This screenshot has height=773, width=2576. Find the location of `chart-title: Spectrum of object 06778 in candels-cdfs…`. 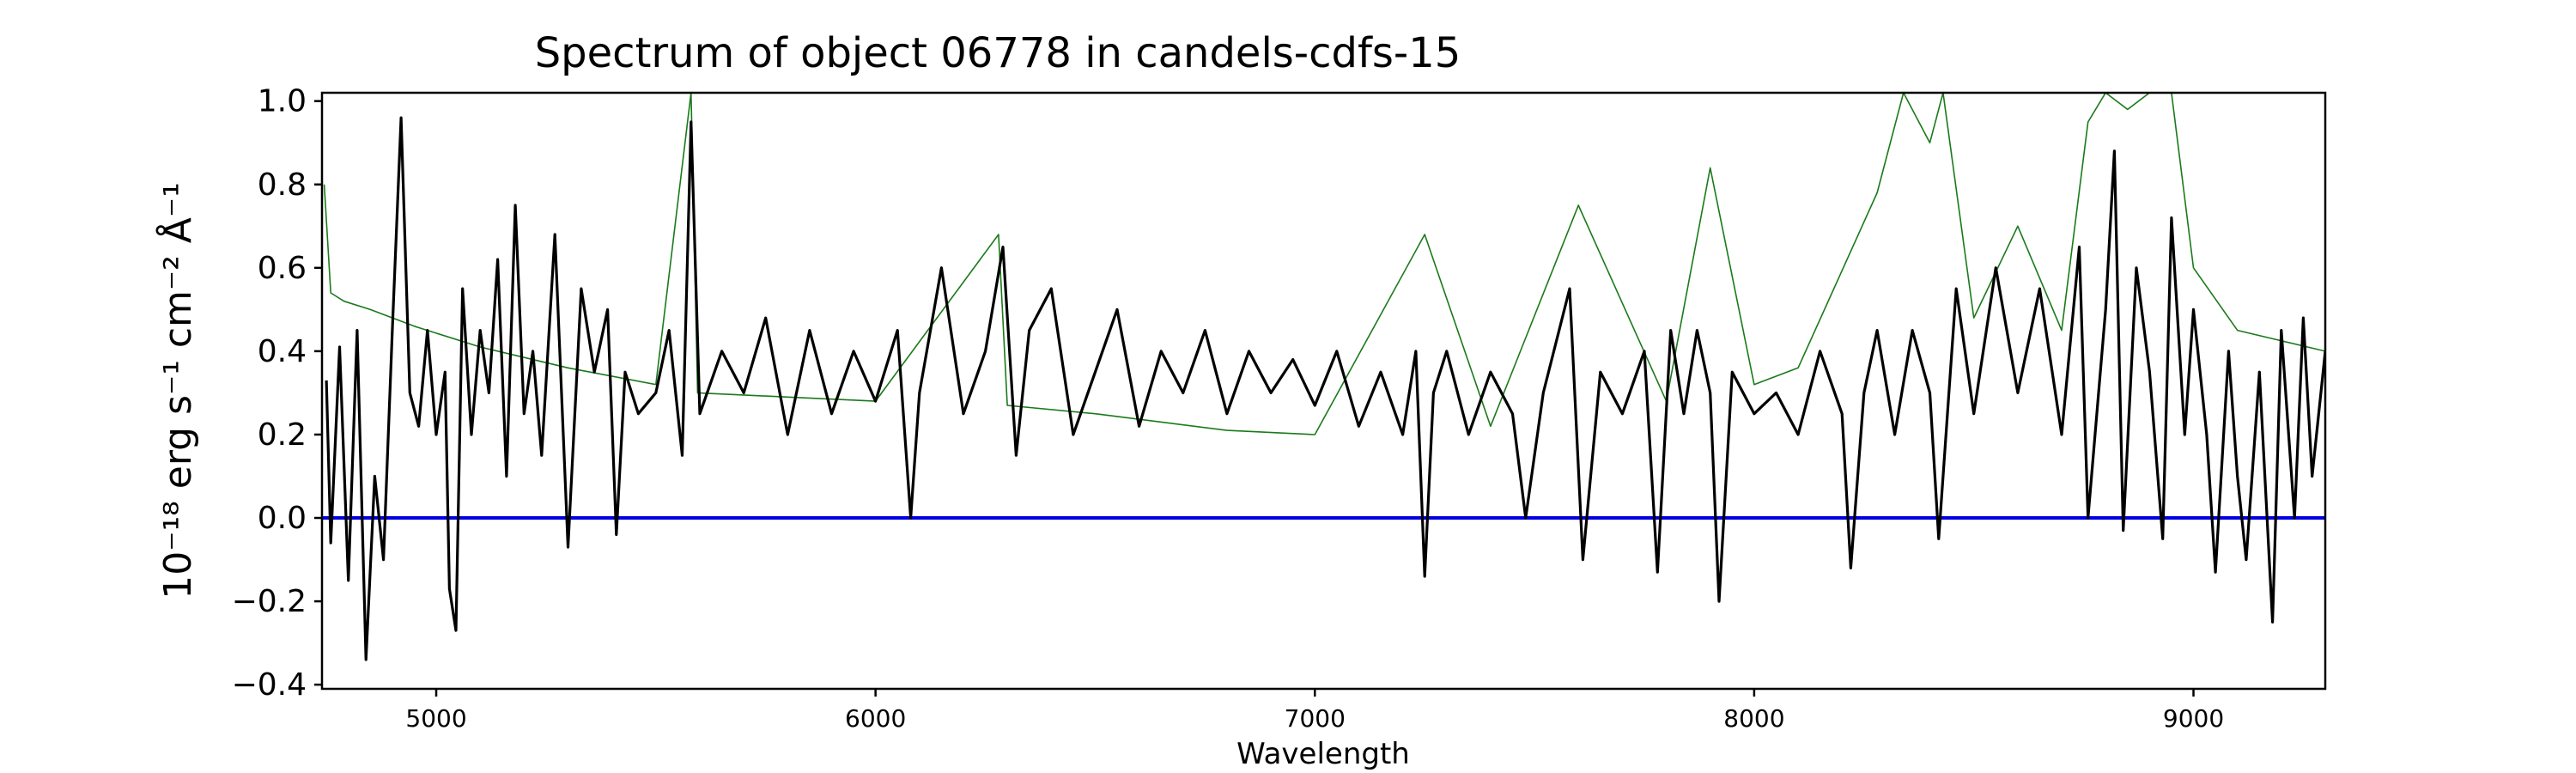

chart-title: Spectrum of object 06778 in candels-cdfs… is located at coordinates (998, 53).